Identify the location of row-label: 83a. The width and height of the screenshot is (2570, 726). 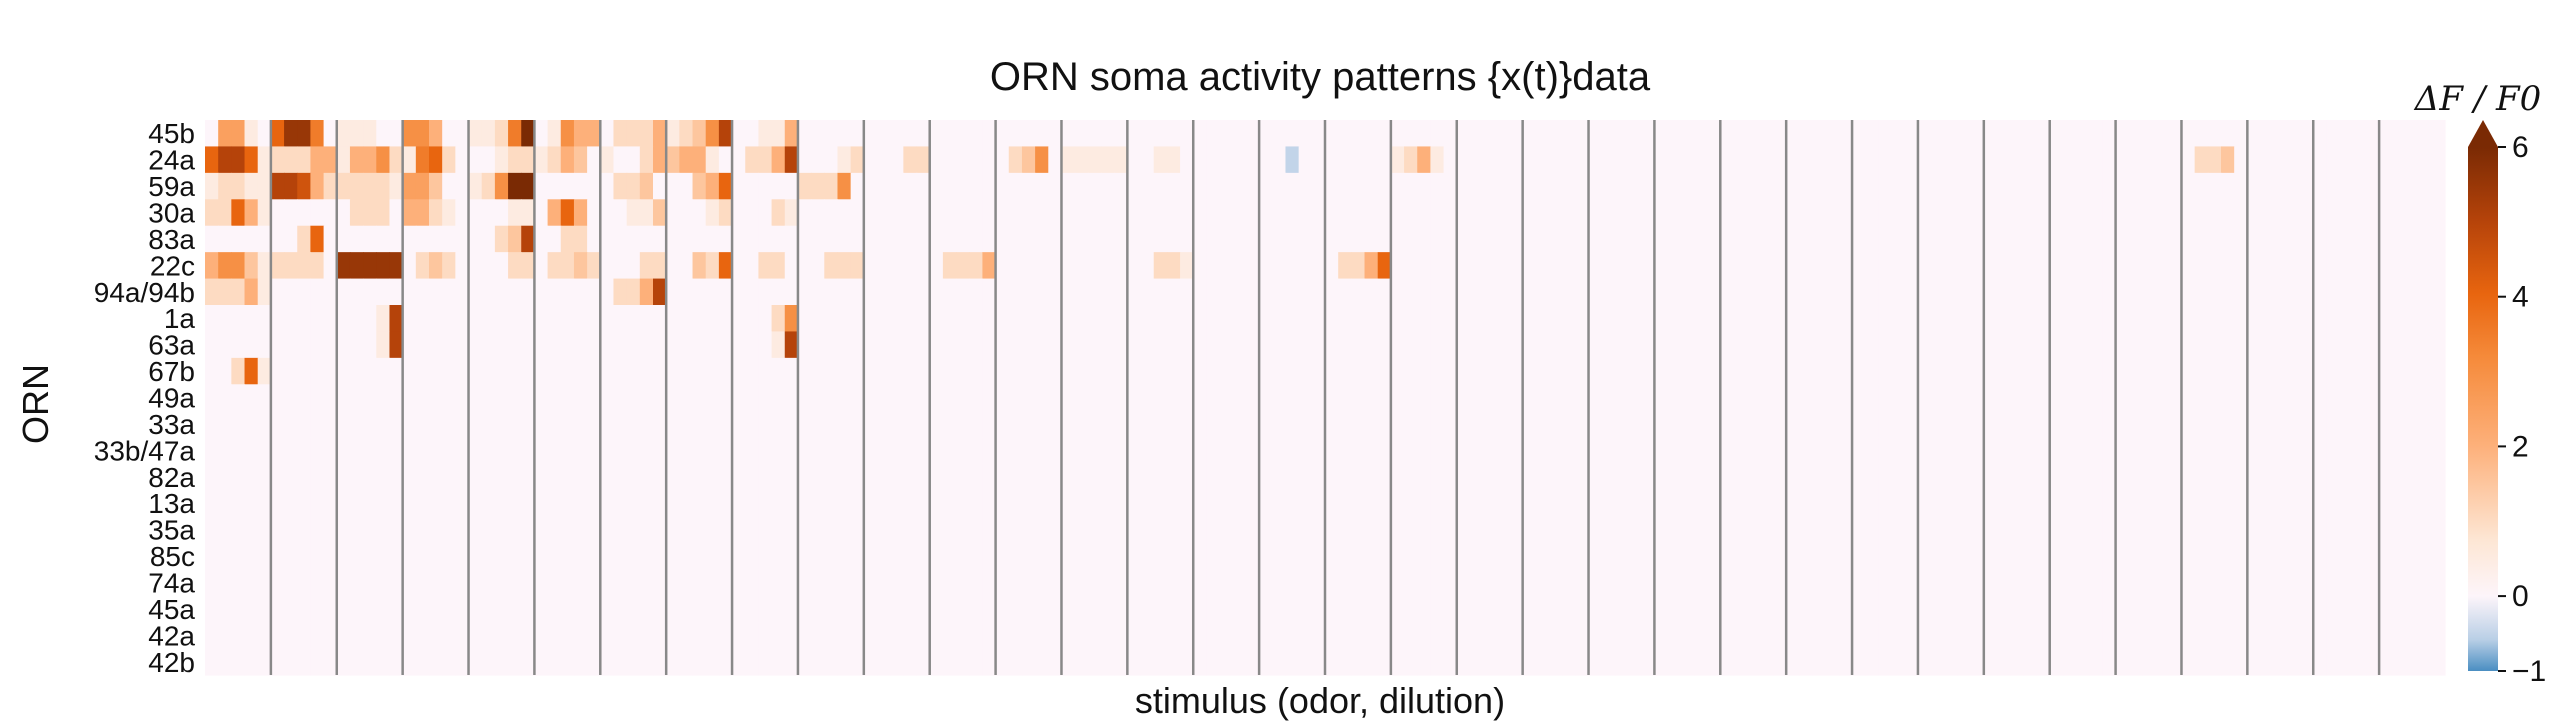
(171, 239).